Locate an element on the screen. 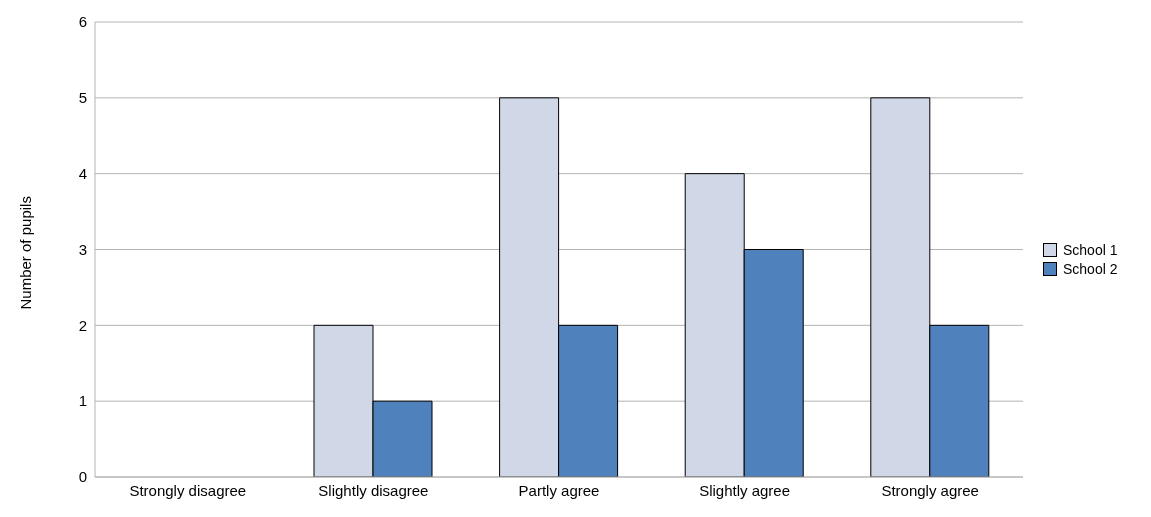  y-tick-label: 3 is located at coordinates (82, 249).